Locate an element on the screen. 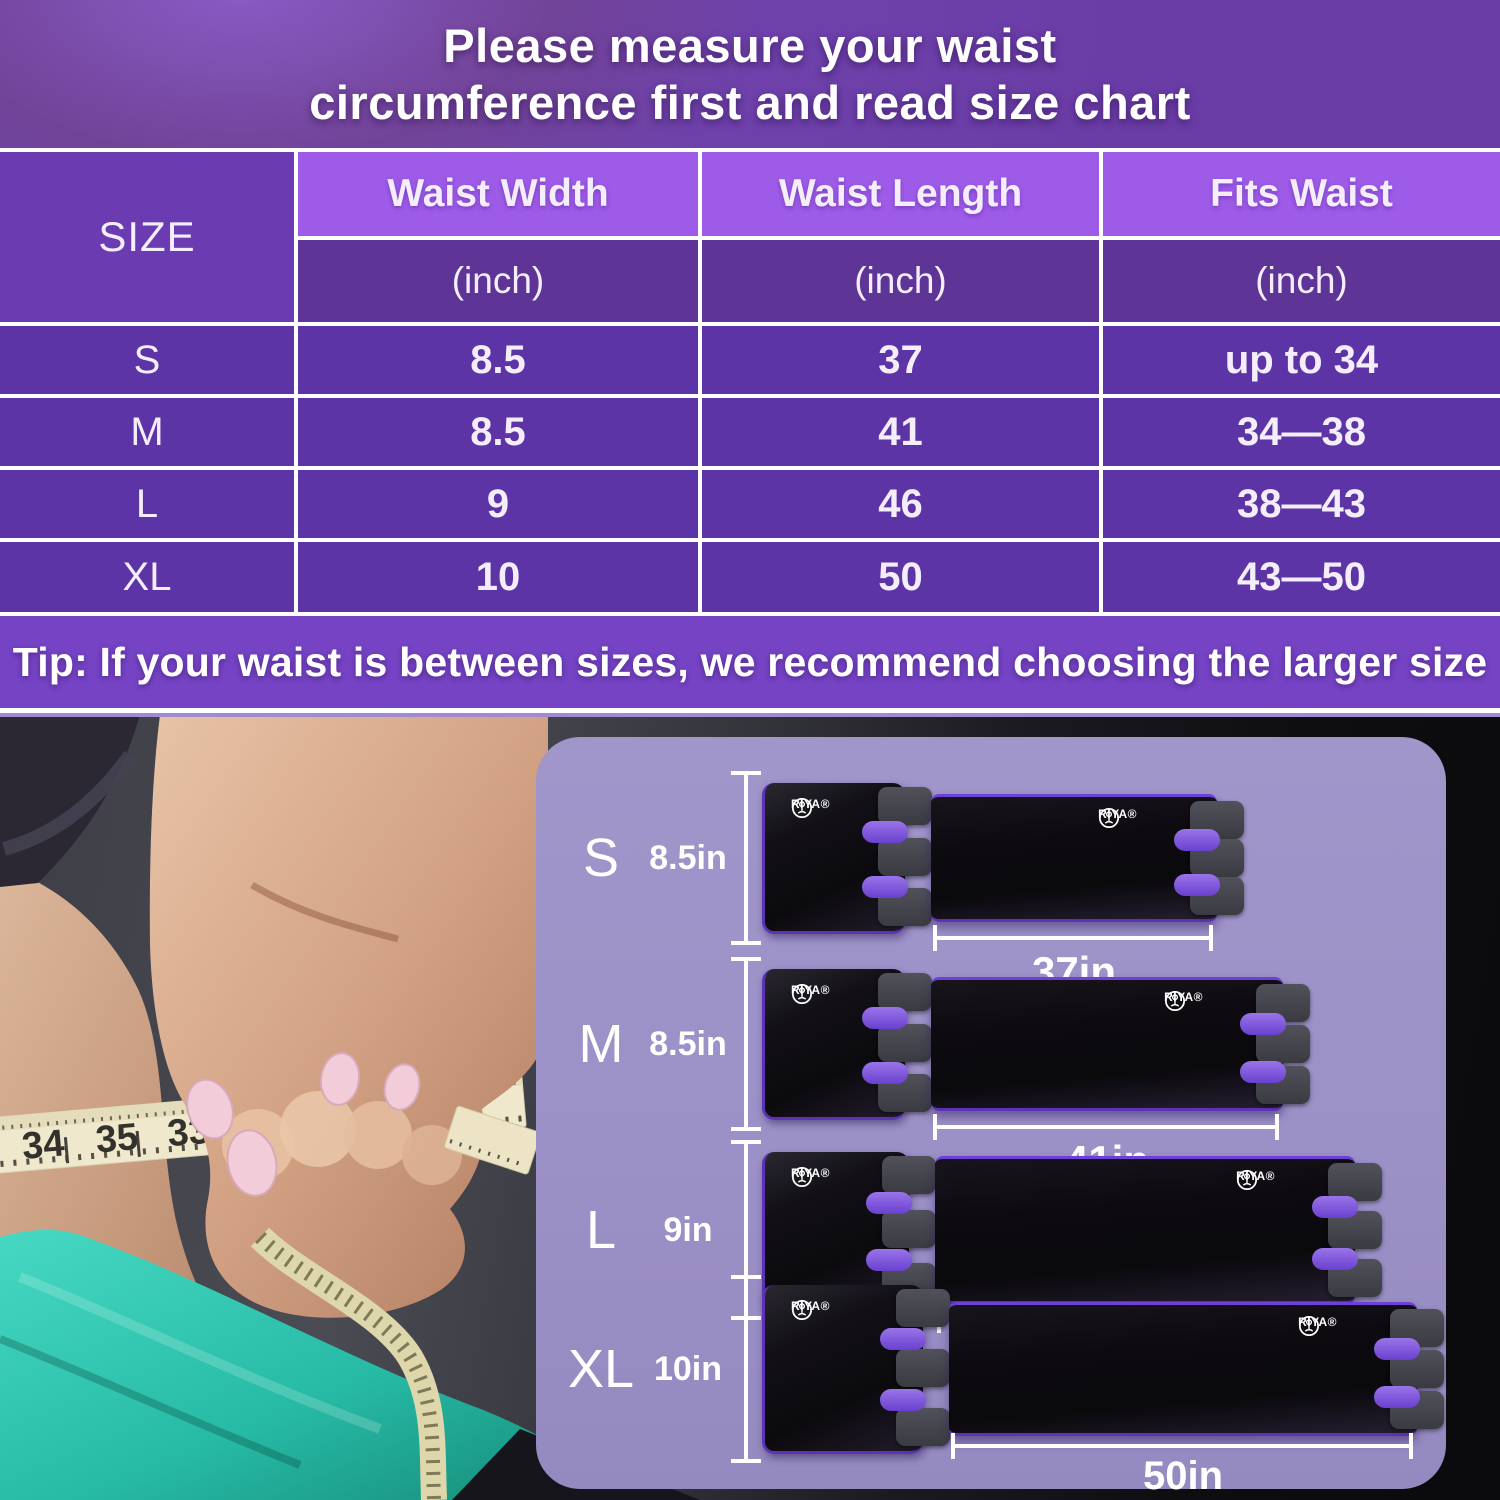 This screenshot has width=1500, height=1500. long-belt-wrap: RIYA® 37in is located at coordinates (1087, 894).